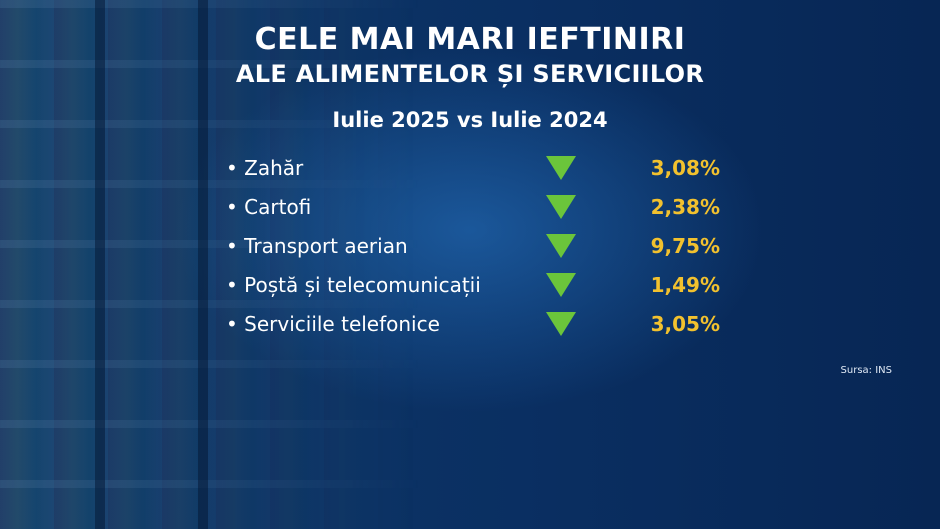 Image resolution: width=940 pixels, height=529 pixels. I want to click on list-item: • Serviciile telefonice 3,05%, so click(476, 325).